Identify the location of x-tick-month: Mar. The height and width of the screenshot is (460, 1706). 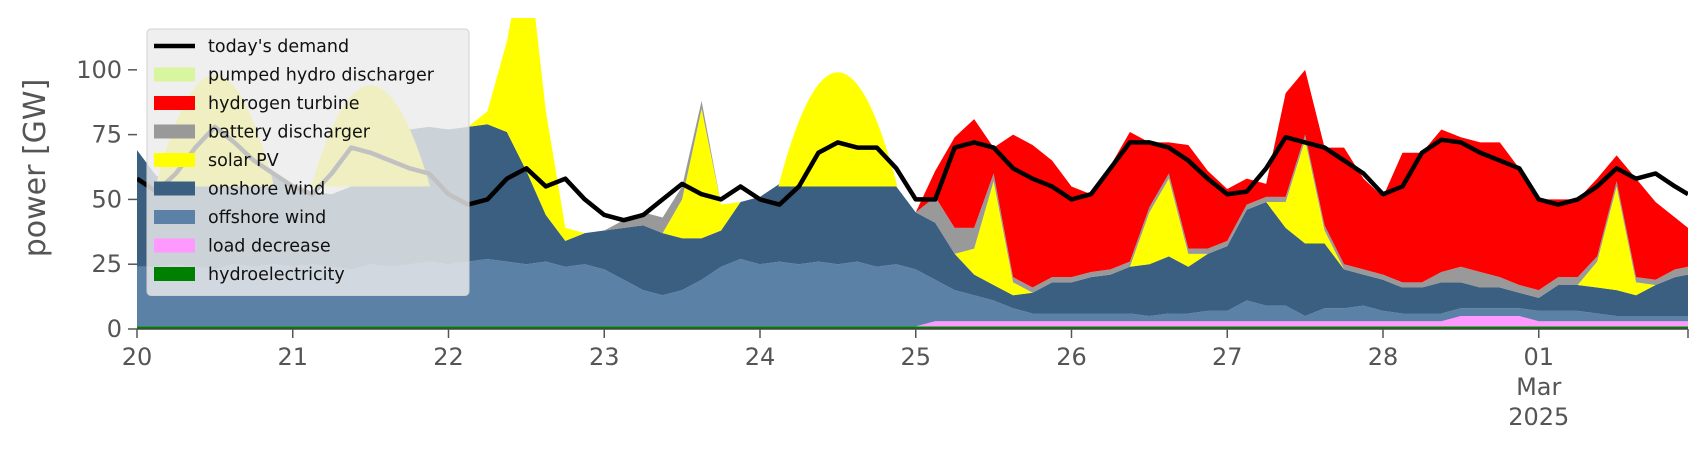
(1538, 387).